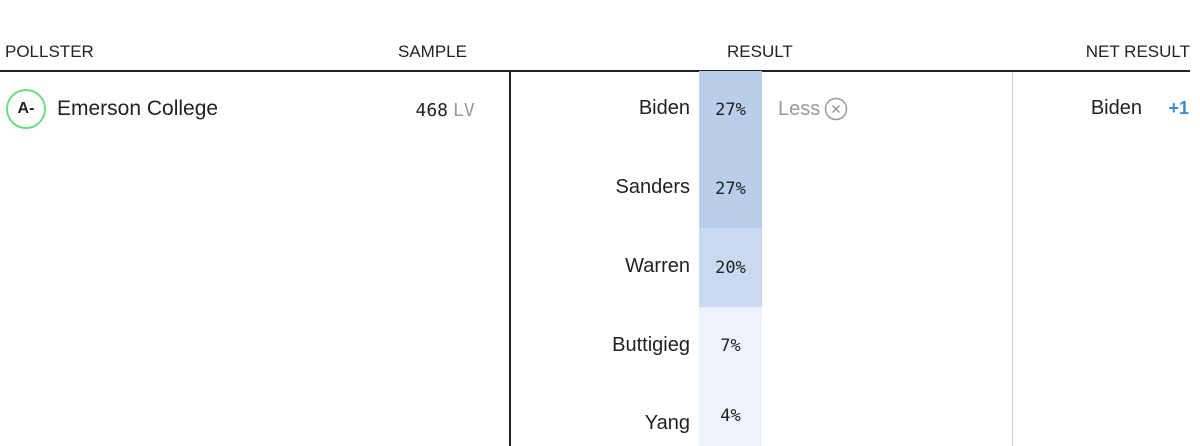 This screenshot has width=1200, height=446. Describe the element at coordinates (1178, 108) in the screenshot. I see `net-margin: +1` at that location.